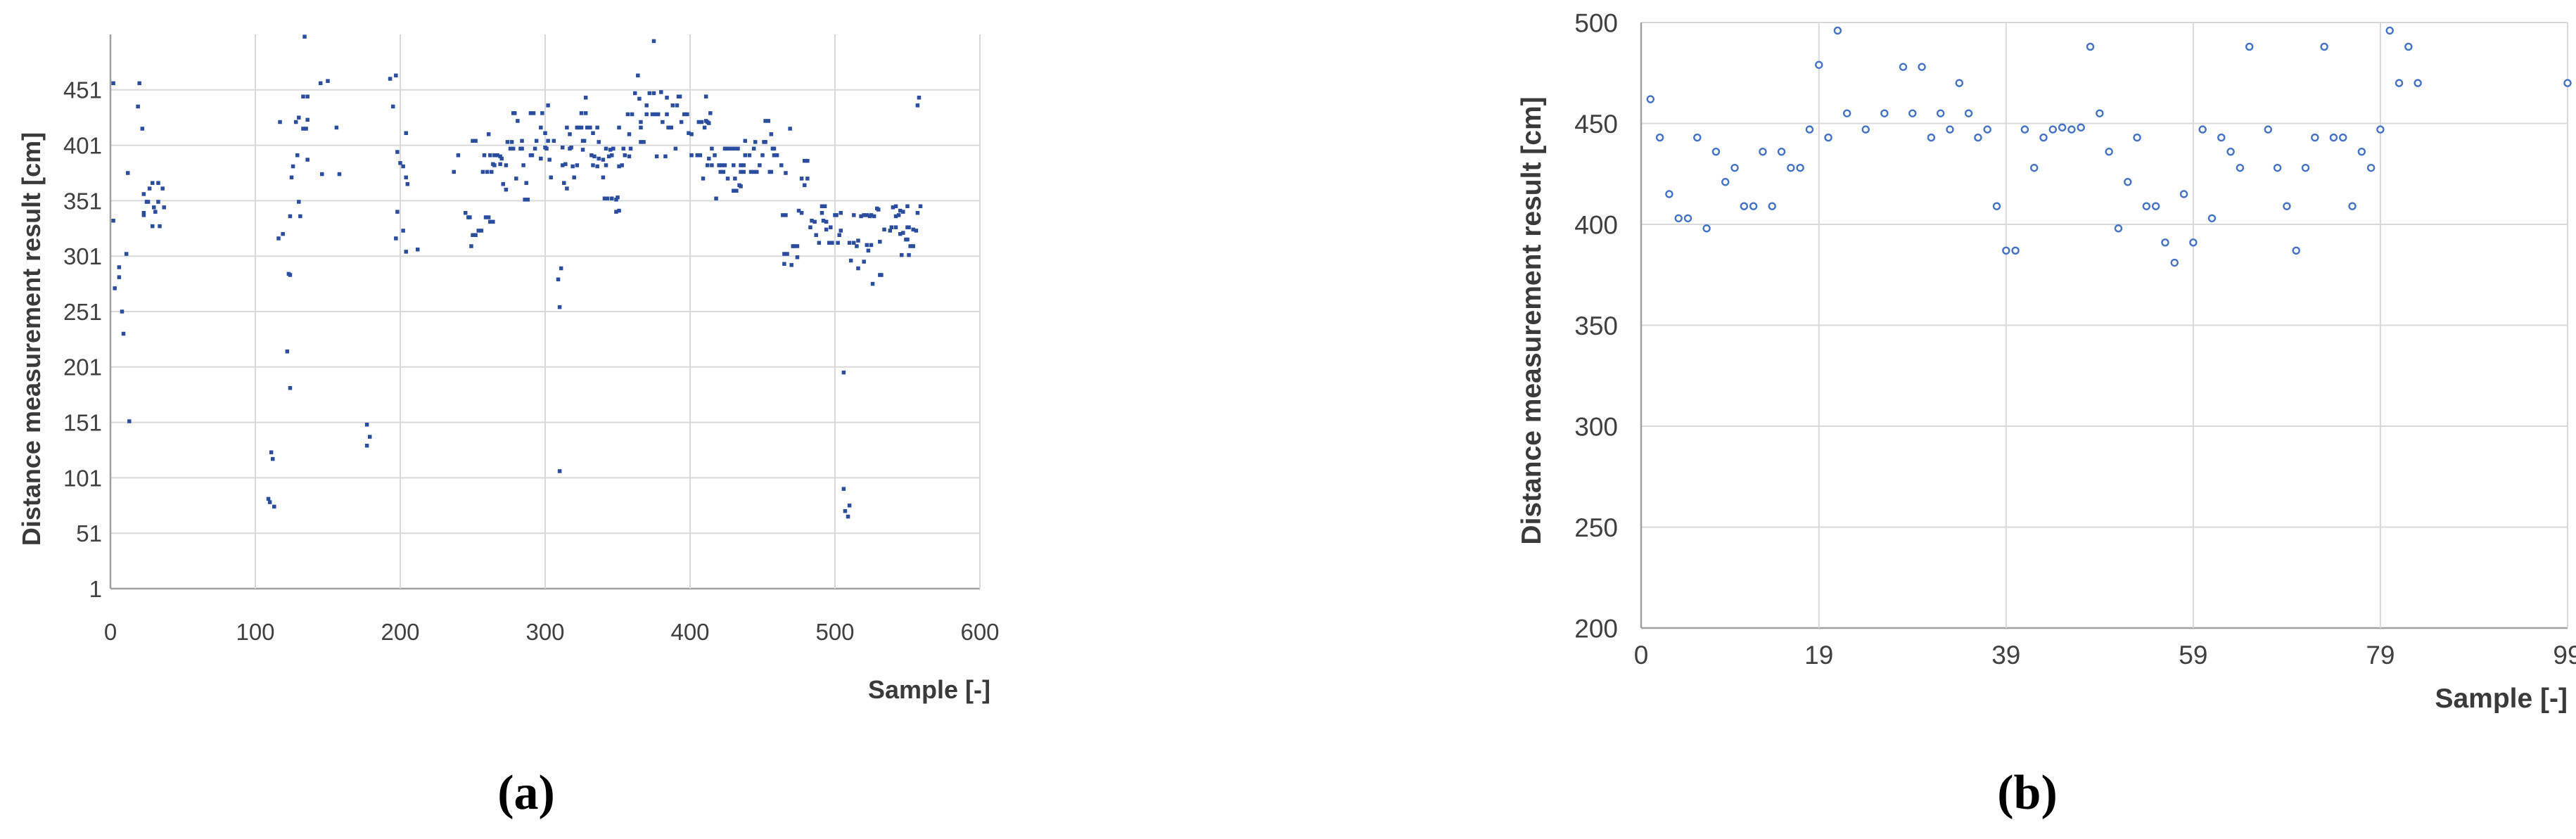  What do you see at coordinates (1596, 527) in the screenshot?
I see `panel-b-y-tick: 250` at bounding box center [1596, 527].